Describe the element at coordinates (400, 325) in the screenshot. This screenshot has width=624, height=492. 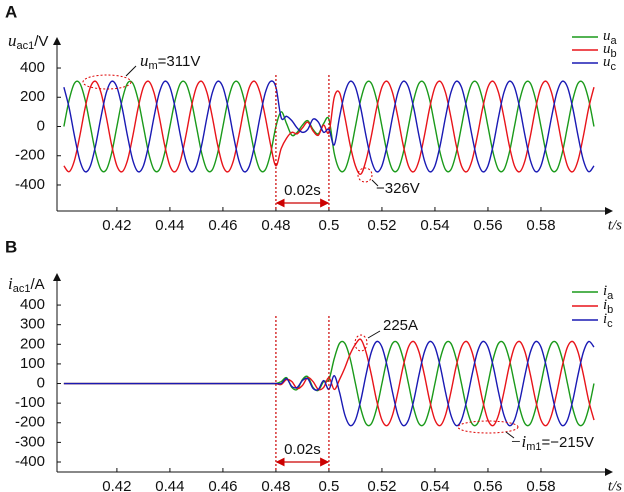
I see `annotation: 225A` at that location.